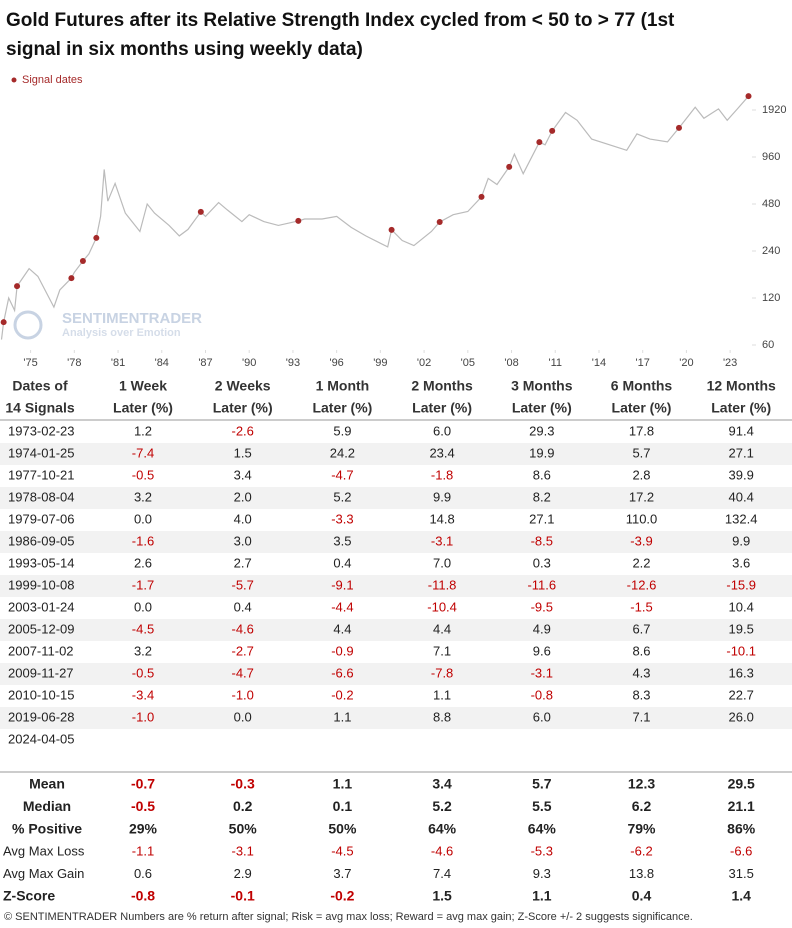 The width and height of the screenshot is (792, 928). Describe the element at coordinates (143, 896) in the screenshot. I see `summary-value: -0.8` at that location.